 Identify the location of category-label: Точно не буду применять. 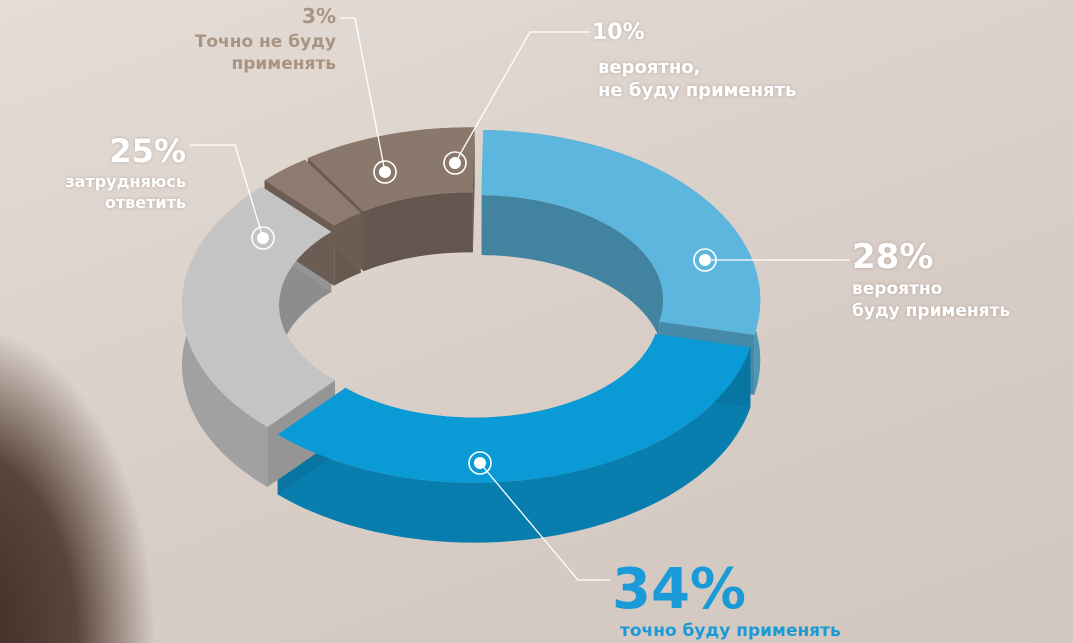
(265, 53).